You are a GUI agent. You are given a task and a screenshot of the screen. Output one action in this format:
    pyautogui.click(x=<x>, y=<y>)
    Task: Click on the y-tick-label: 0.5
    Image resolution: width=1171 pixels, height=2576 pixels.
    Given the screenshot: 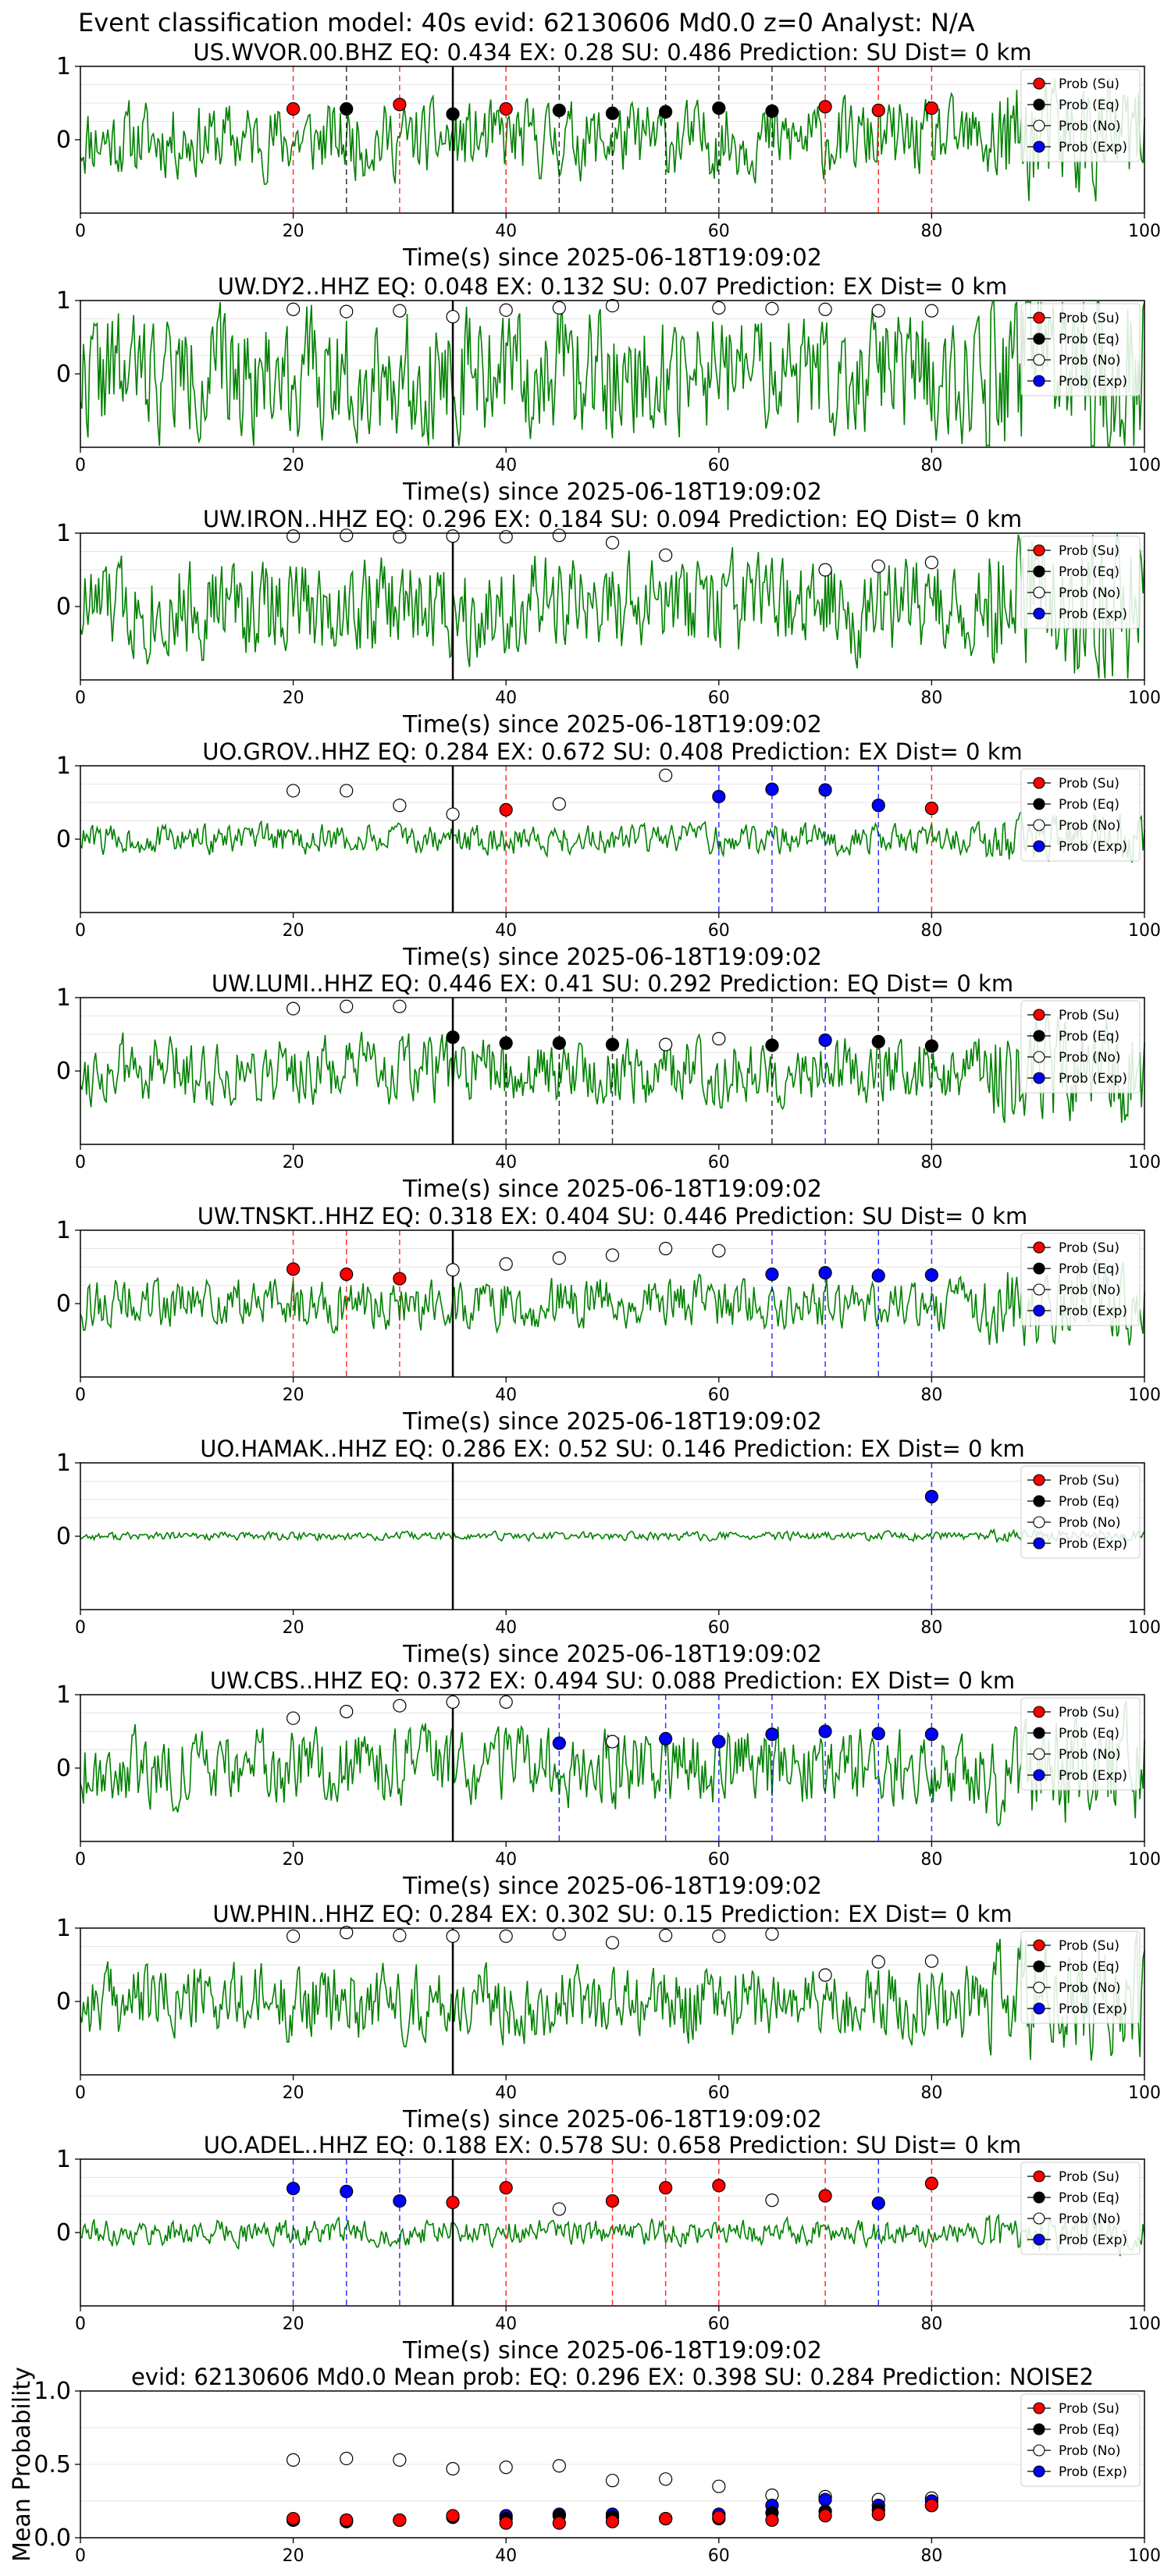 What is the action you would take?
    pyautogui.click(x=52, y=2464)
    